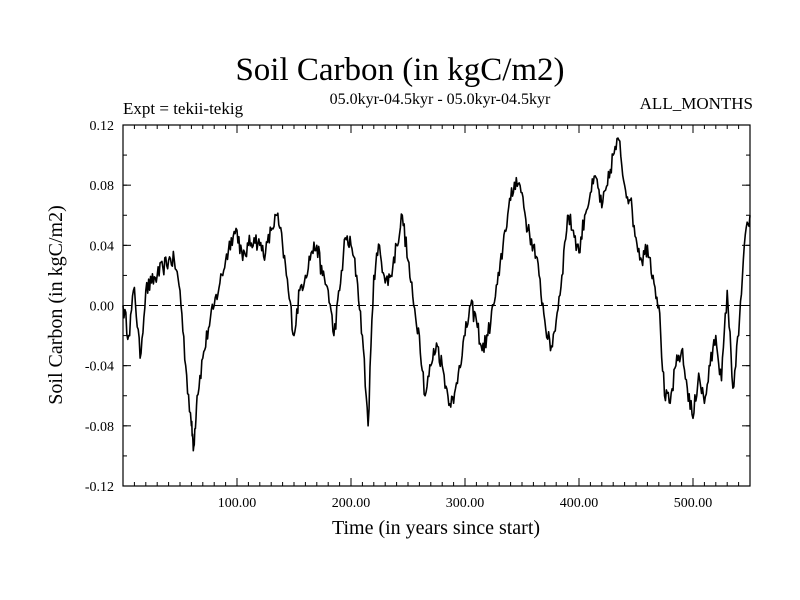  Describe the element at coordinates (696, 103) in the screenshot. I see `months-label: ALL_MONTHS` at that location.